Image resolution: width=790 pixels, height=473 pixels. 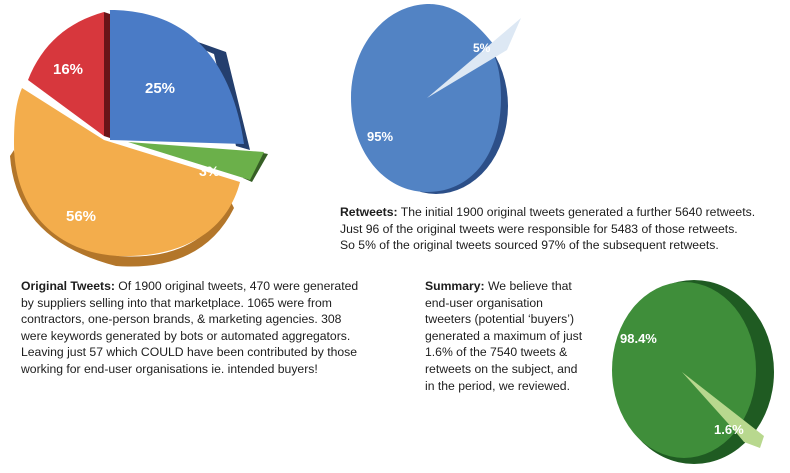 I want to click on summary-line-6: retweets on the subject, and, so click(x=501, y=368).